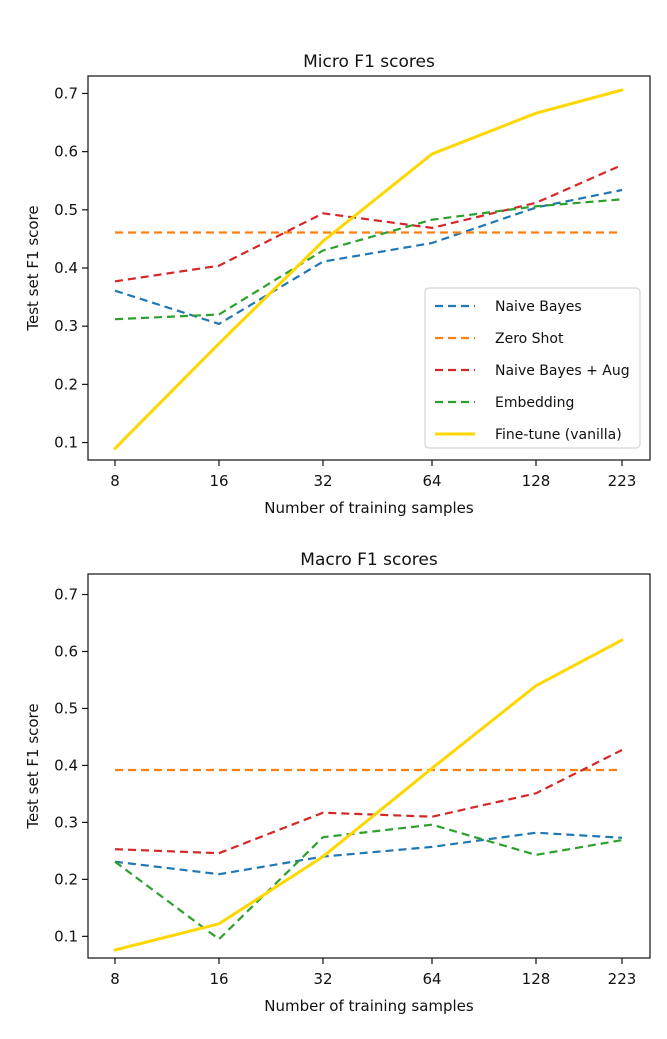 This screenshot has height=1039, width=667. What do you see at coordinates (558, 435) in the screenshot?
I see `legend-label: Fine-tune (vanilla)` at bounding box center [558, 435].